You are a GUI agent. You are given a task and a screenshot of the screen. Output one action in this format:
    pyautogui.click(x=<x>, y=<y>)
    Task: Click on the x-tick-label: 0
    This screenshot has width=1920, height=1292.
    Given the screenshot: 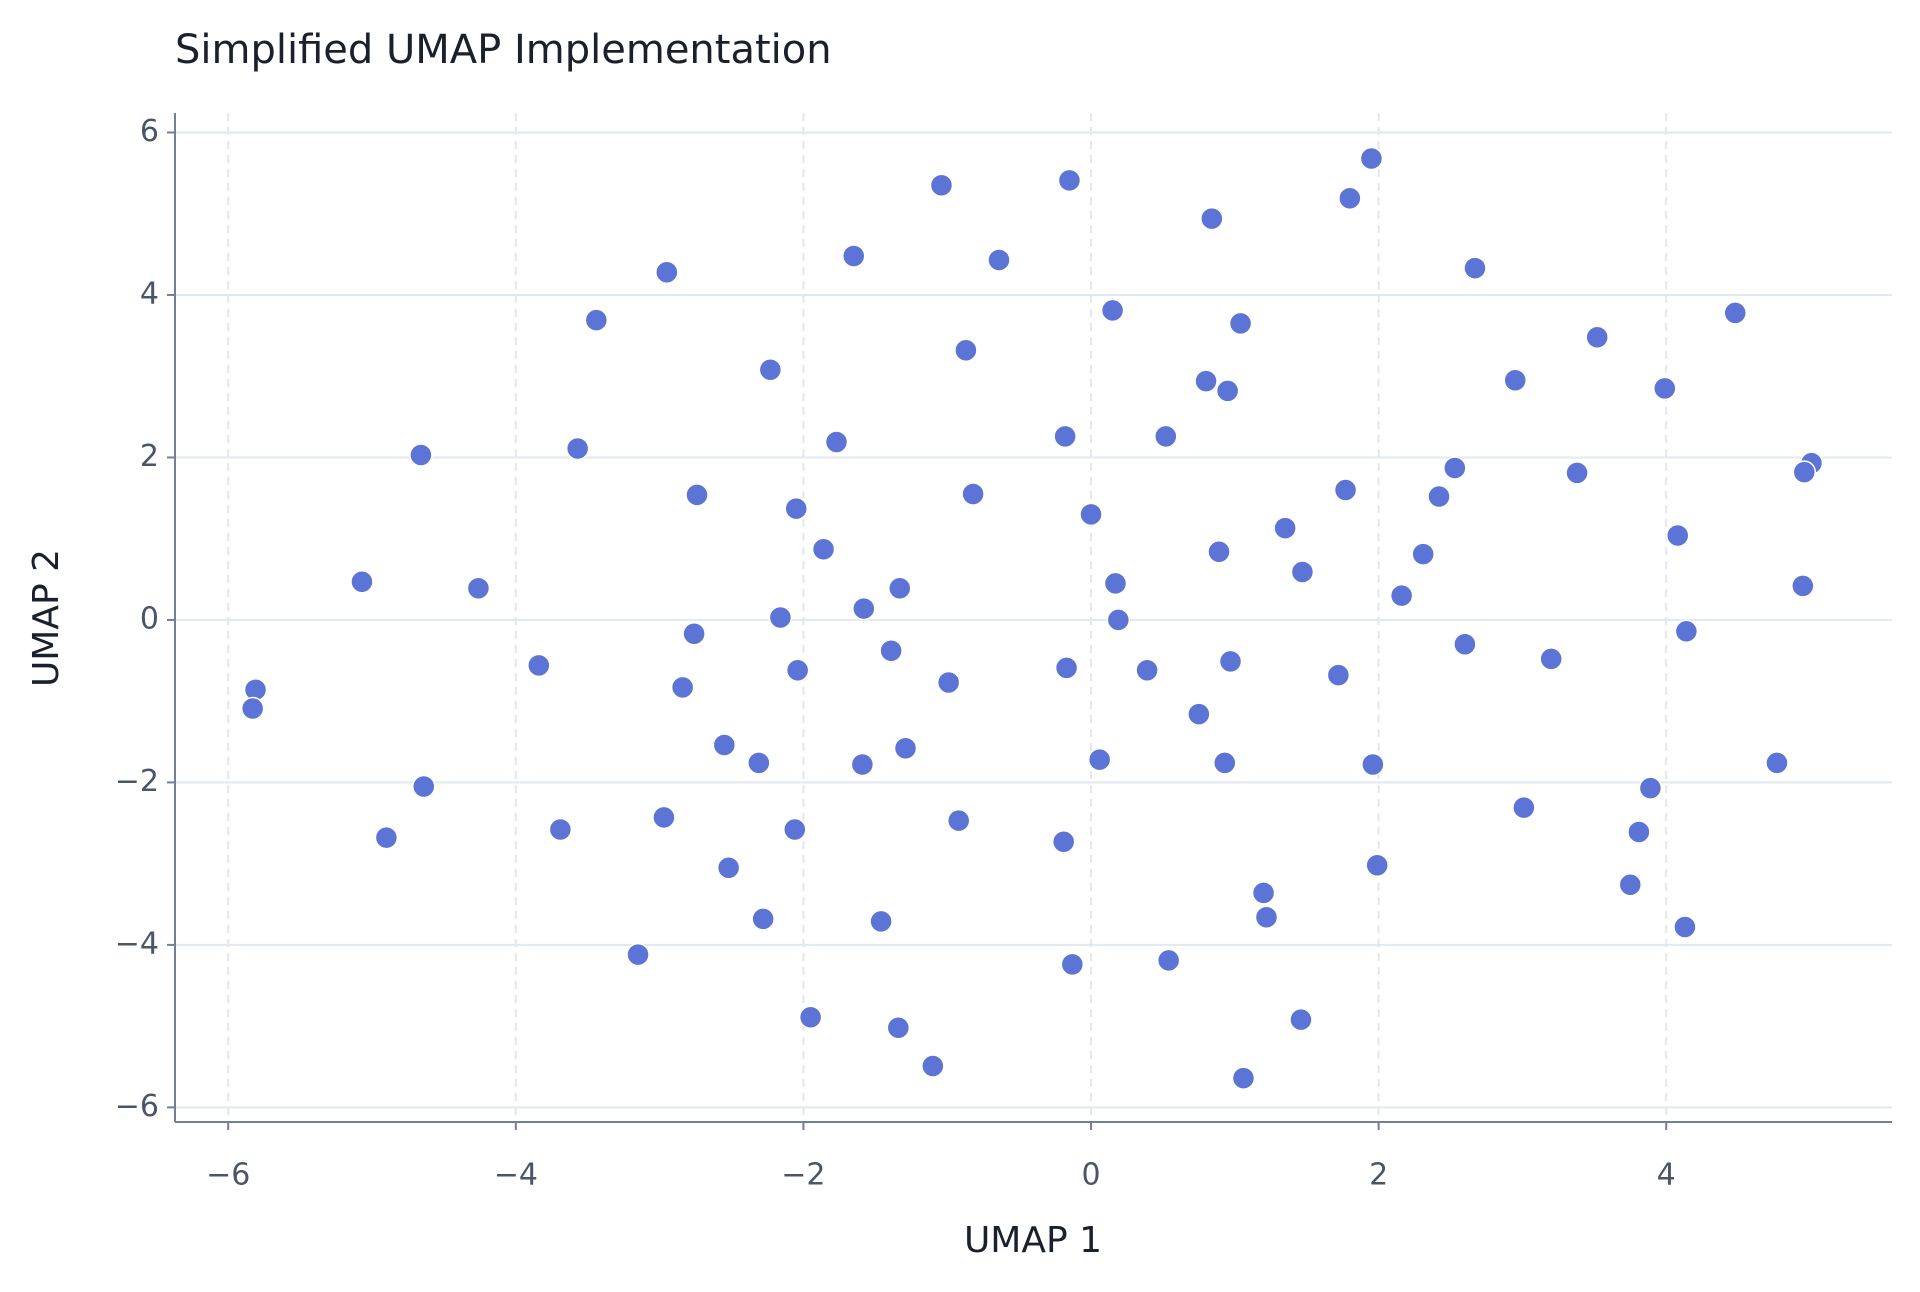 What is the action you would take?
    pyautogui.click(x=1090, y=1175)
    